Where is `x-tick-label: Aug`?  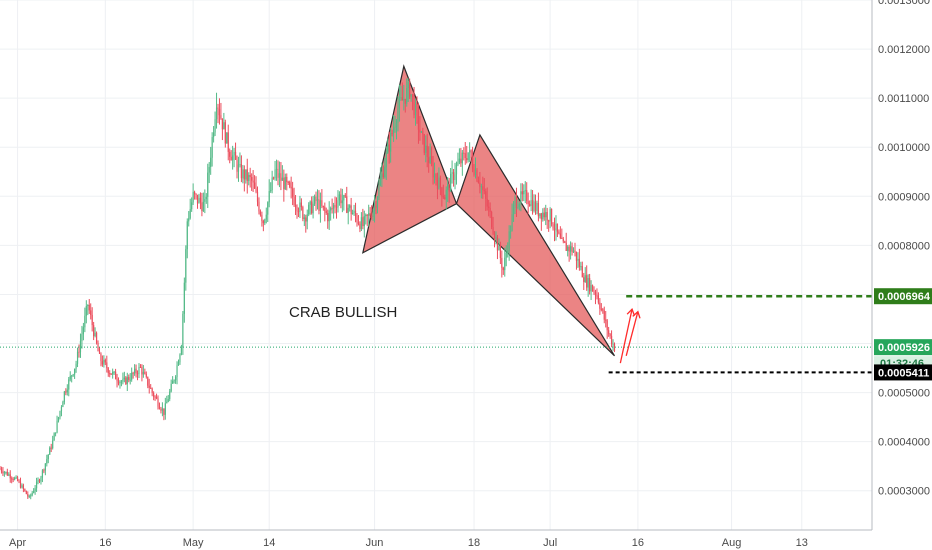
x-tick-label: Aug is located at coordinates (732, 543).